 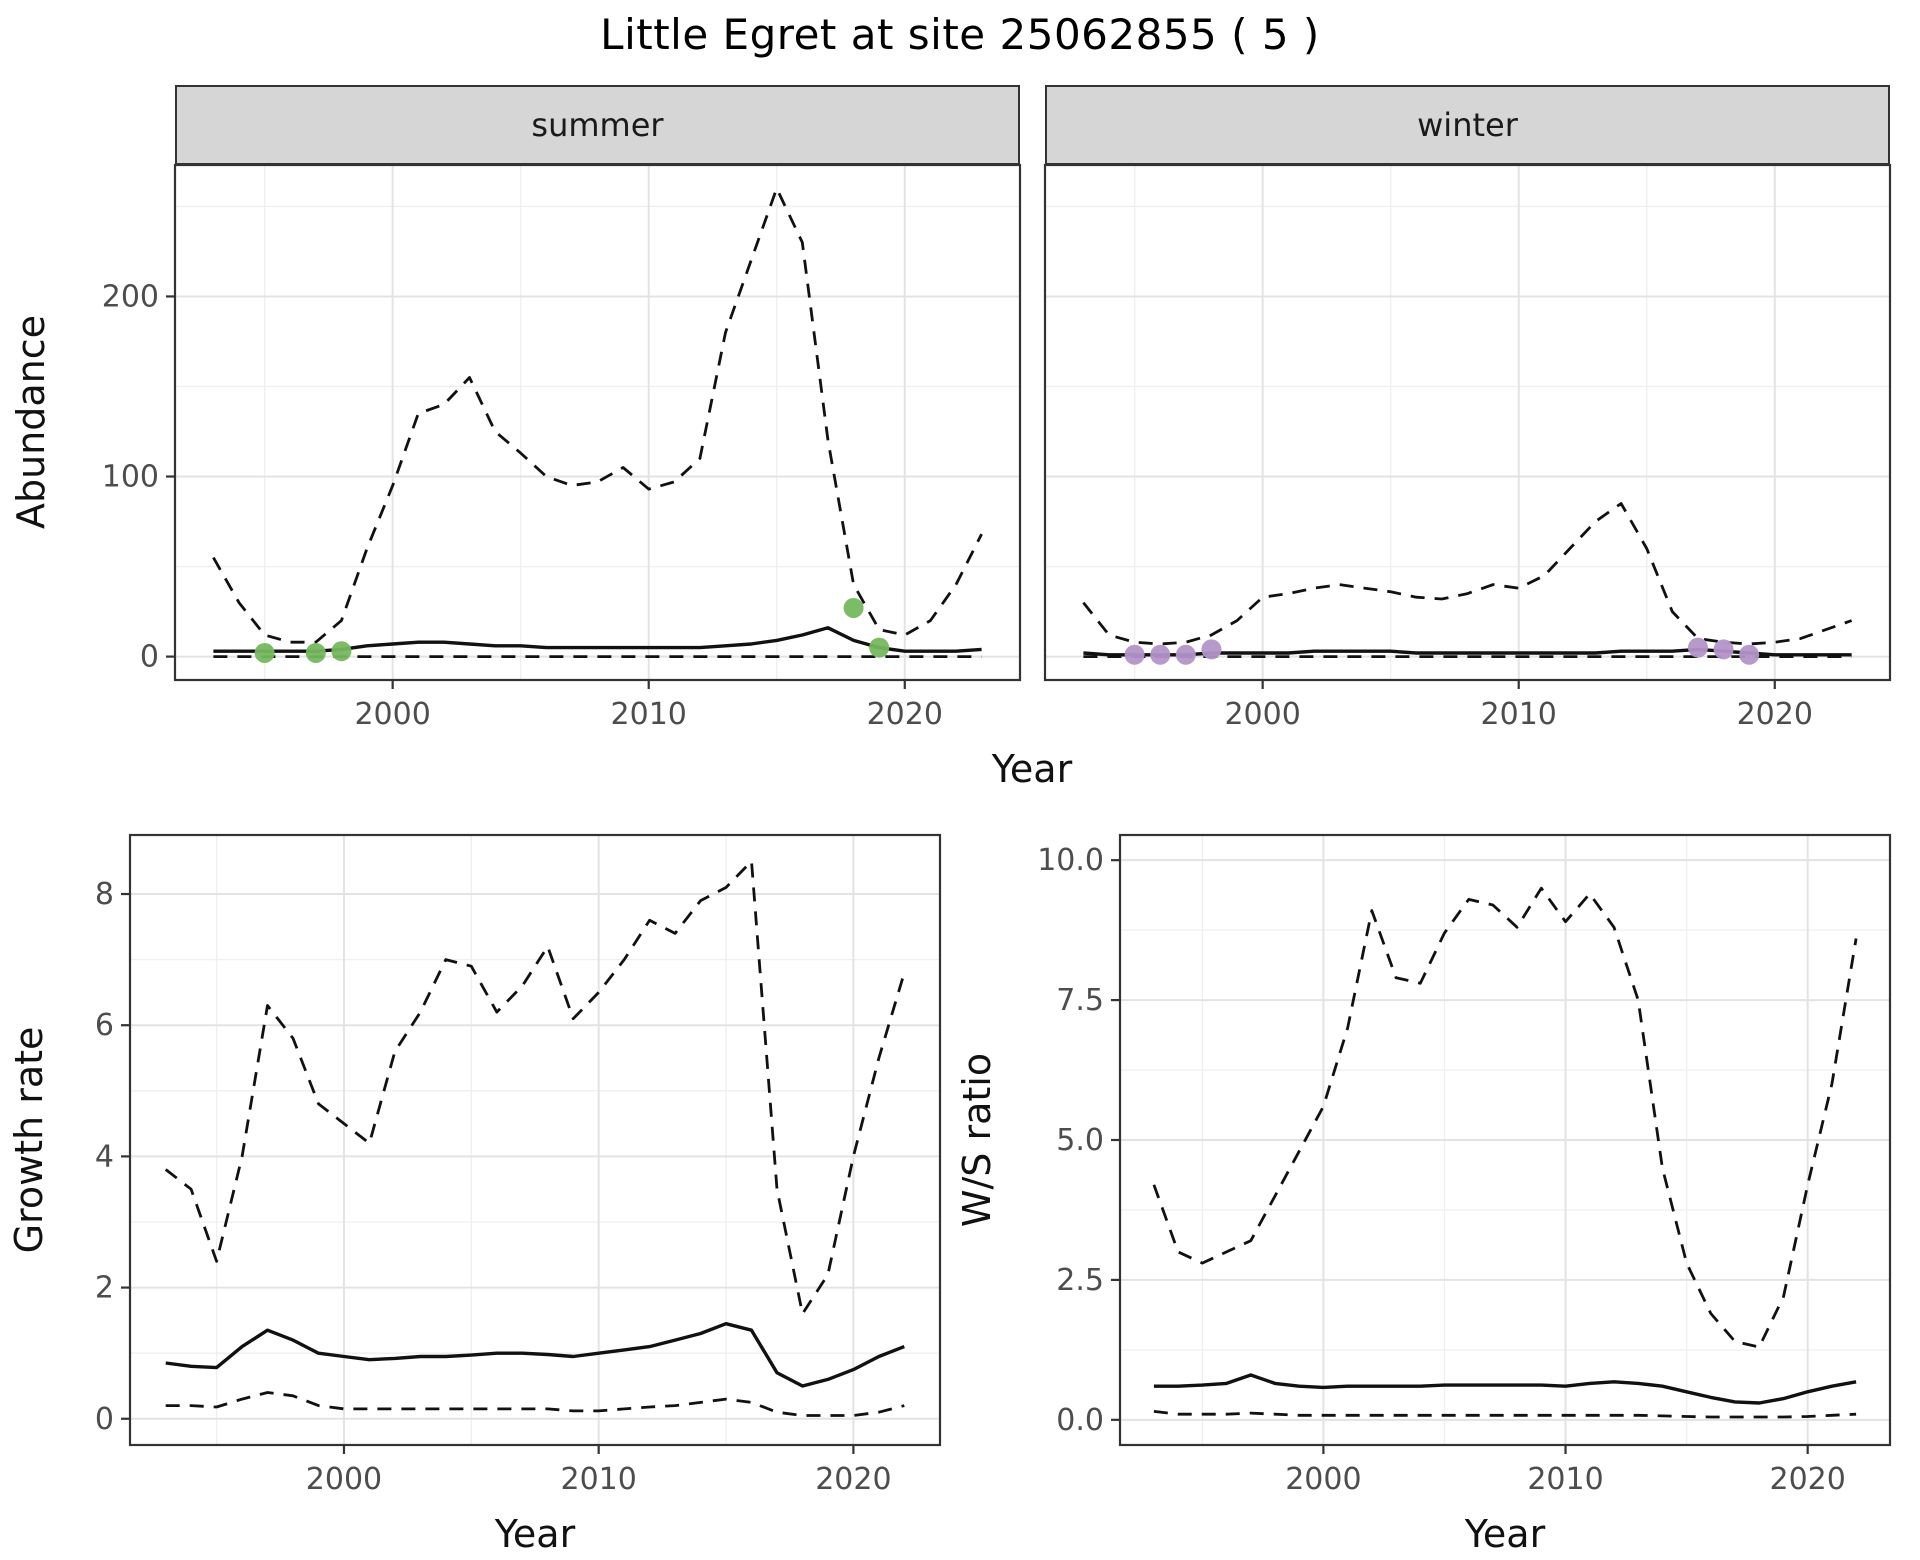 What do you see at coordinates (1080, 1140) in the screenshot?
I see `ws_ratio-y-tick-label: 5.0` at bounding box center [1080, 1140].